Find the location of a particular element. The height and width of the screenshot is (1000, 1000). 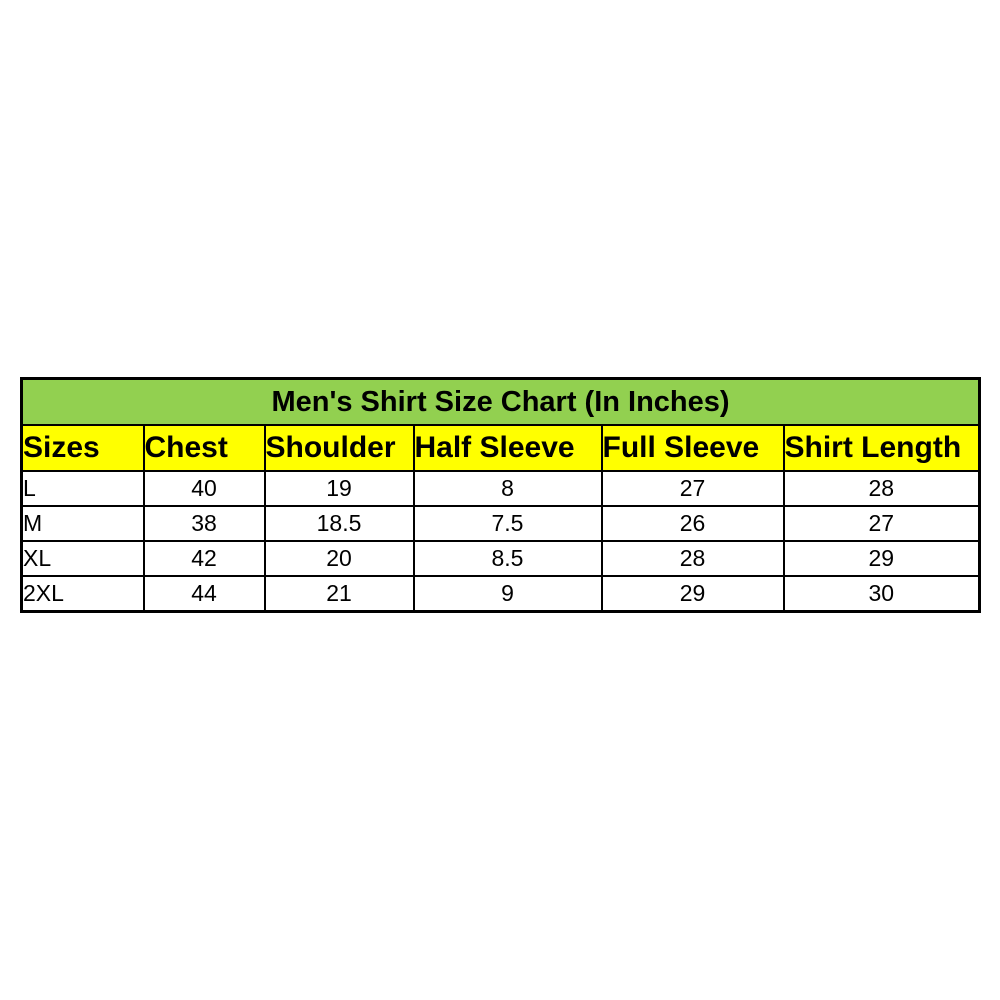

chest-value: 38 is located at coordinates (204, 523).